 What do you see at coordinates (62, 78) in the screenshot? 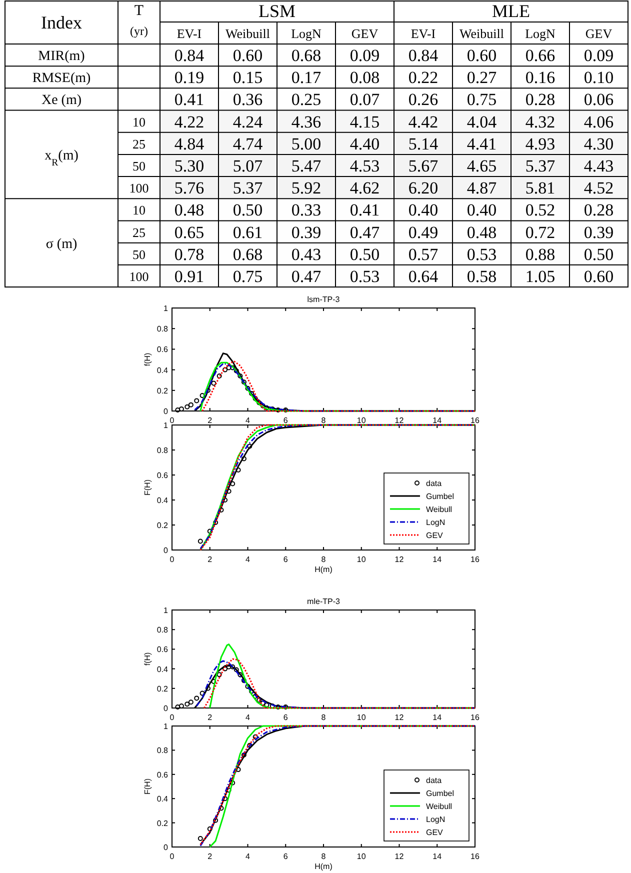
I see `y-tick-label: RMSE(m)` at bounding box center [62, 78].